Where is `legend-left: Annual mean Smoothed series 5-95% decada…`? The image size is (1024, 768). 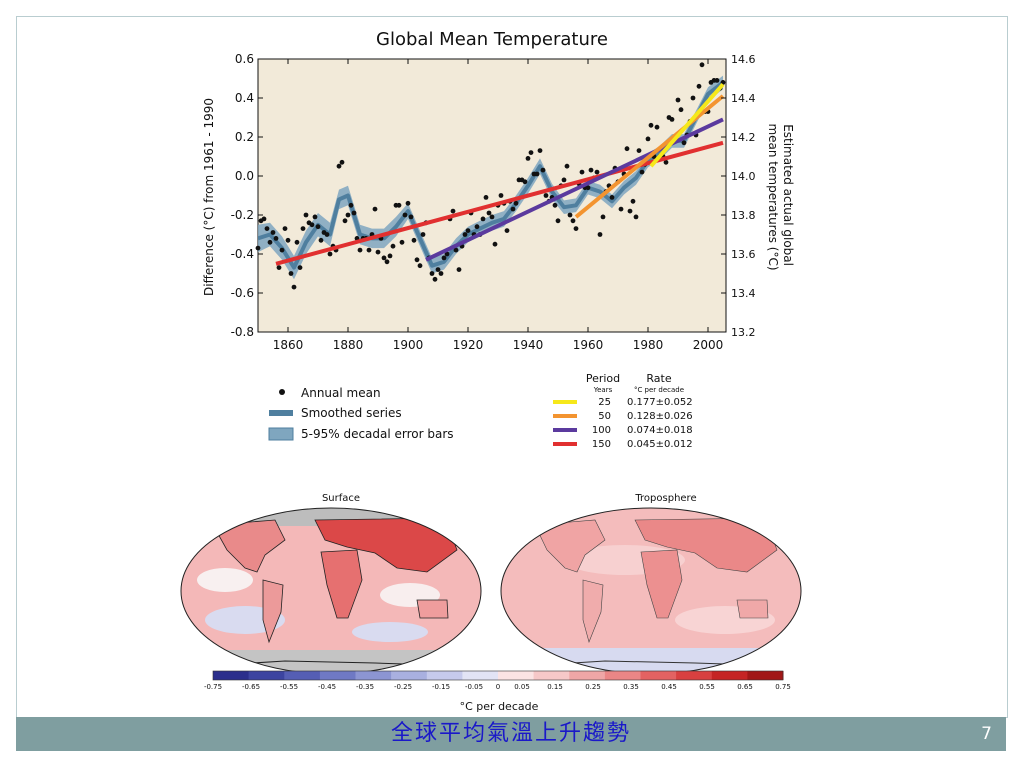 legend-left: Annual mean Smoothed series 5-95% decada… is located at coordinates (361, 413).